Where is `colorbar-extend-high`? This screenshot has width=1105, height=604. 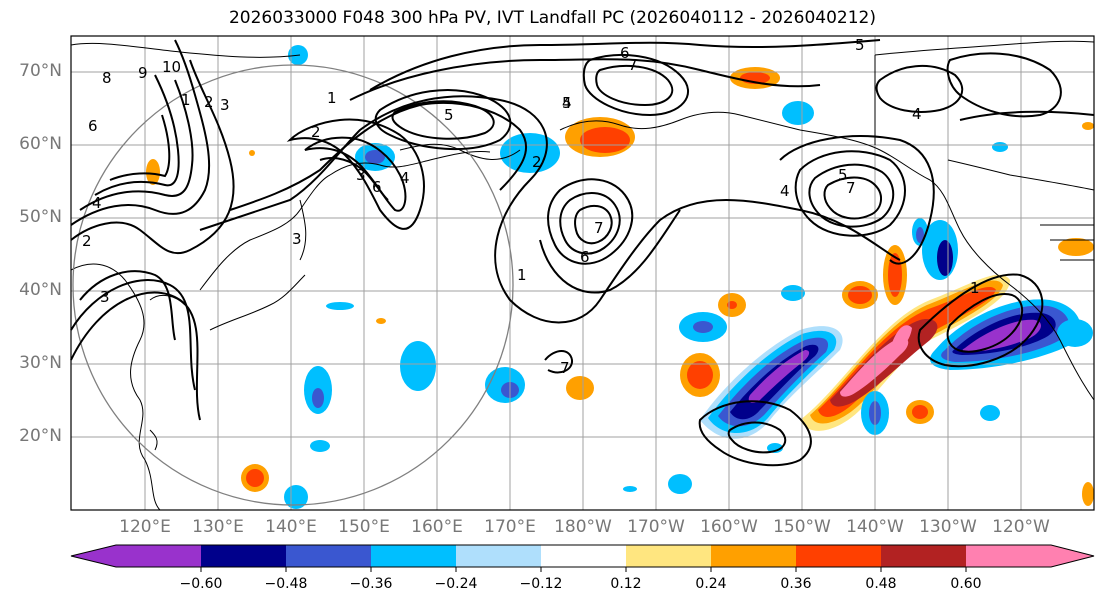
colorbar-extend-high is located at coordinates (1030, 556).